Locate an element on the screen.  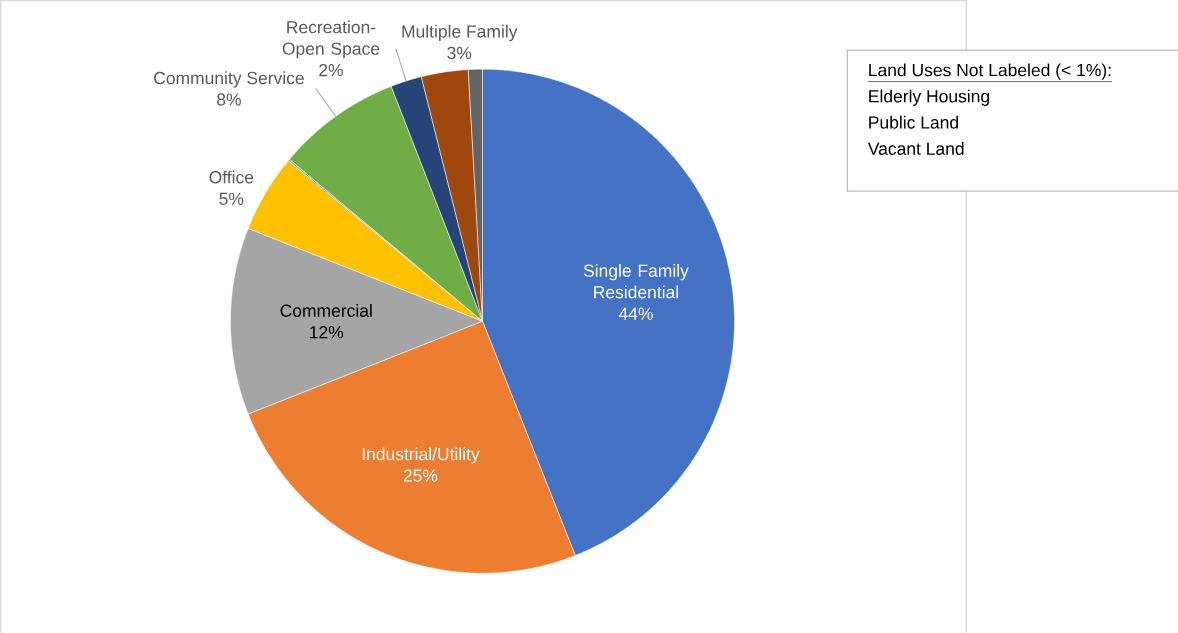
data-label: 5% is located at coordinates (231, 199).